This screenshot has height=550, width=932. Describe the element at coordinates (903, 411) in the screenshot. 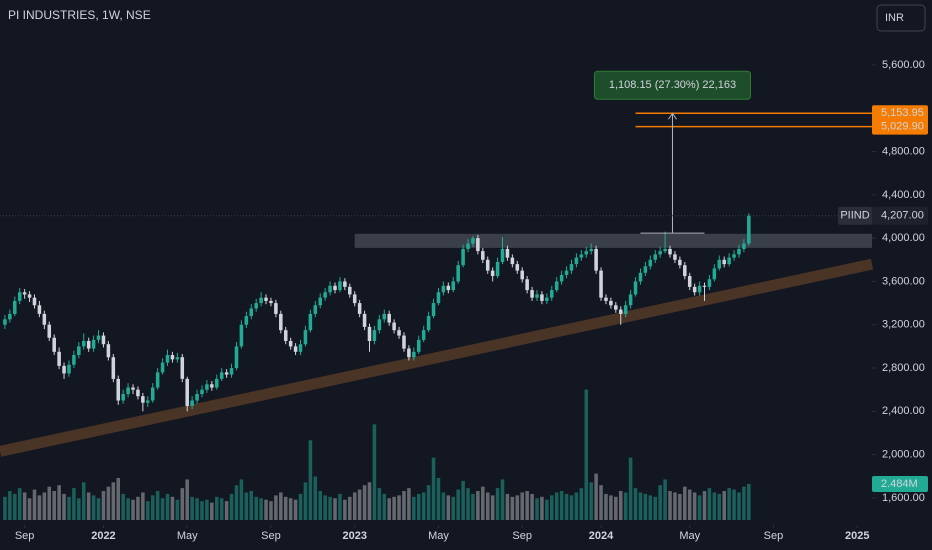

I see `y-tick-label: 2,400.00` at that location.